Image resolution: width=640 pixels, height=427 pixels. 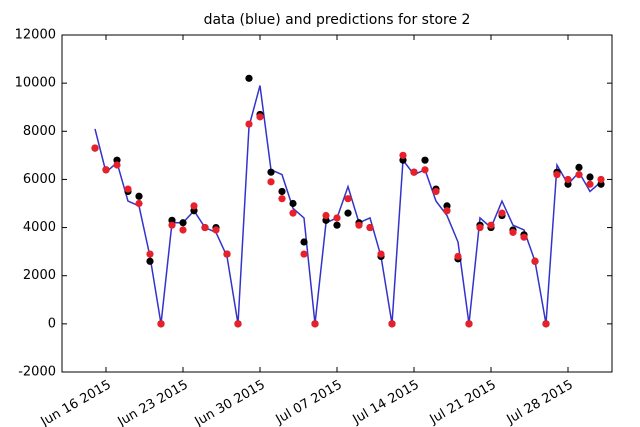 What do you see at coordinates (540, 402) in the screenshot?
I see `x-tick-label: Jul 28 2015` at bounding box center [540, 402].